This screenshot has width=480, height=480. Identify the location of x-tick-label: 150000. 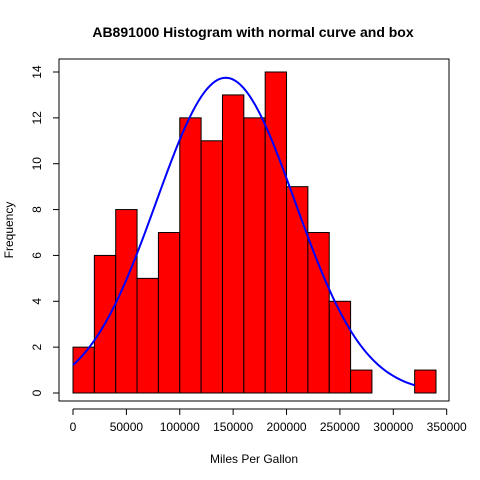
(233, 427).